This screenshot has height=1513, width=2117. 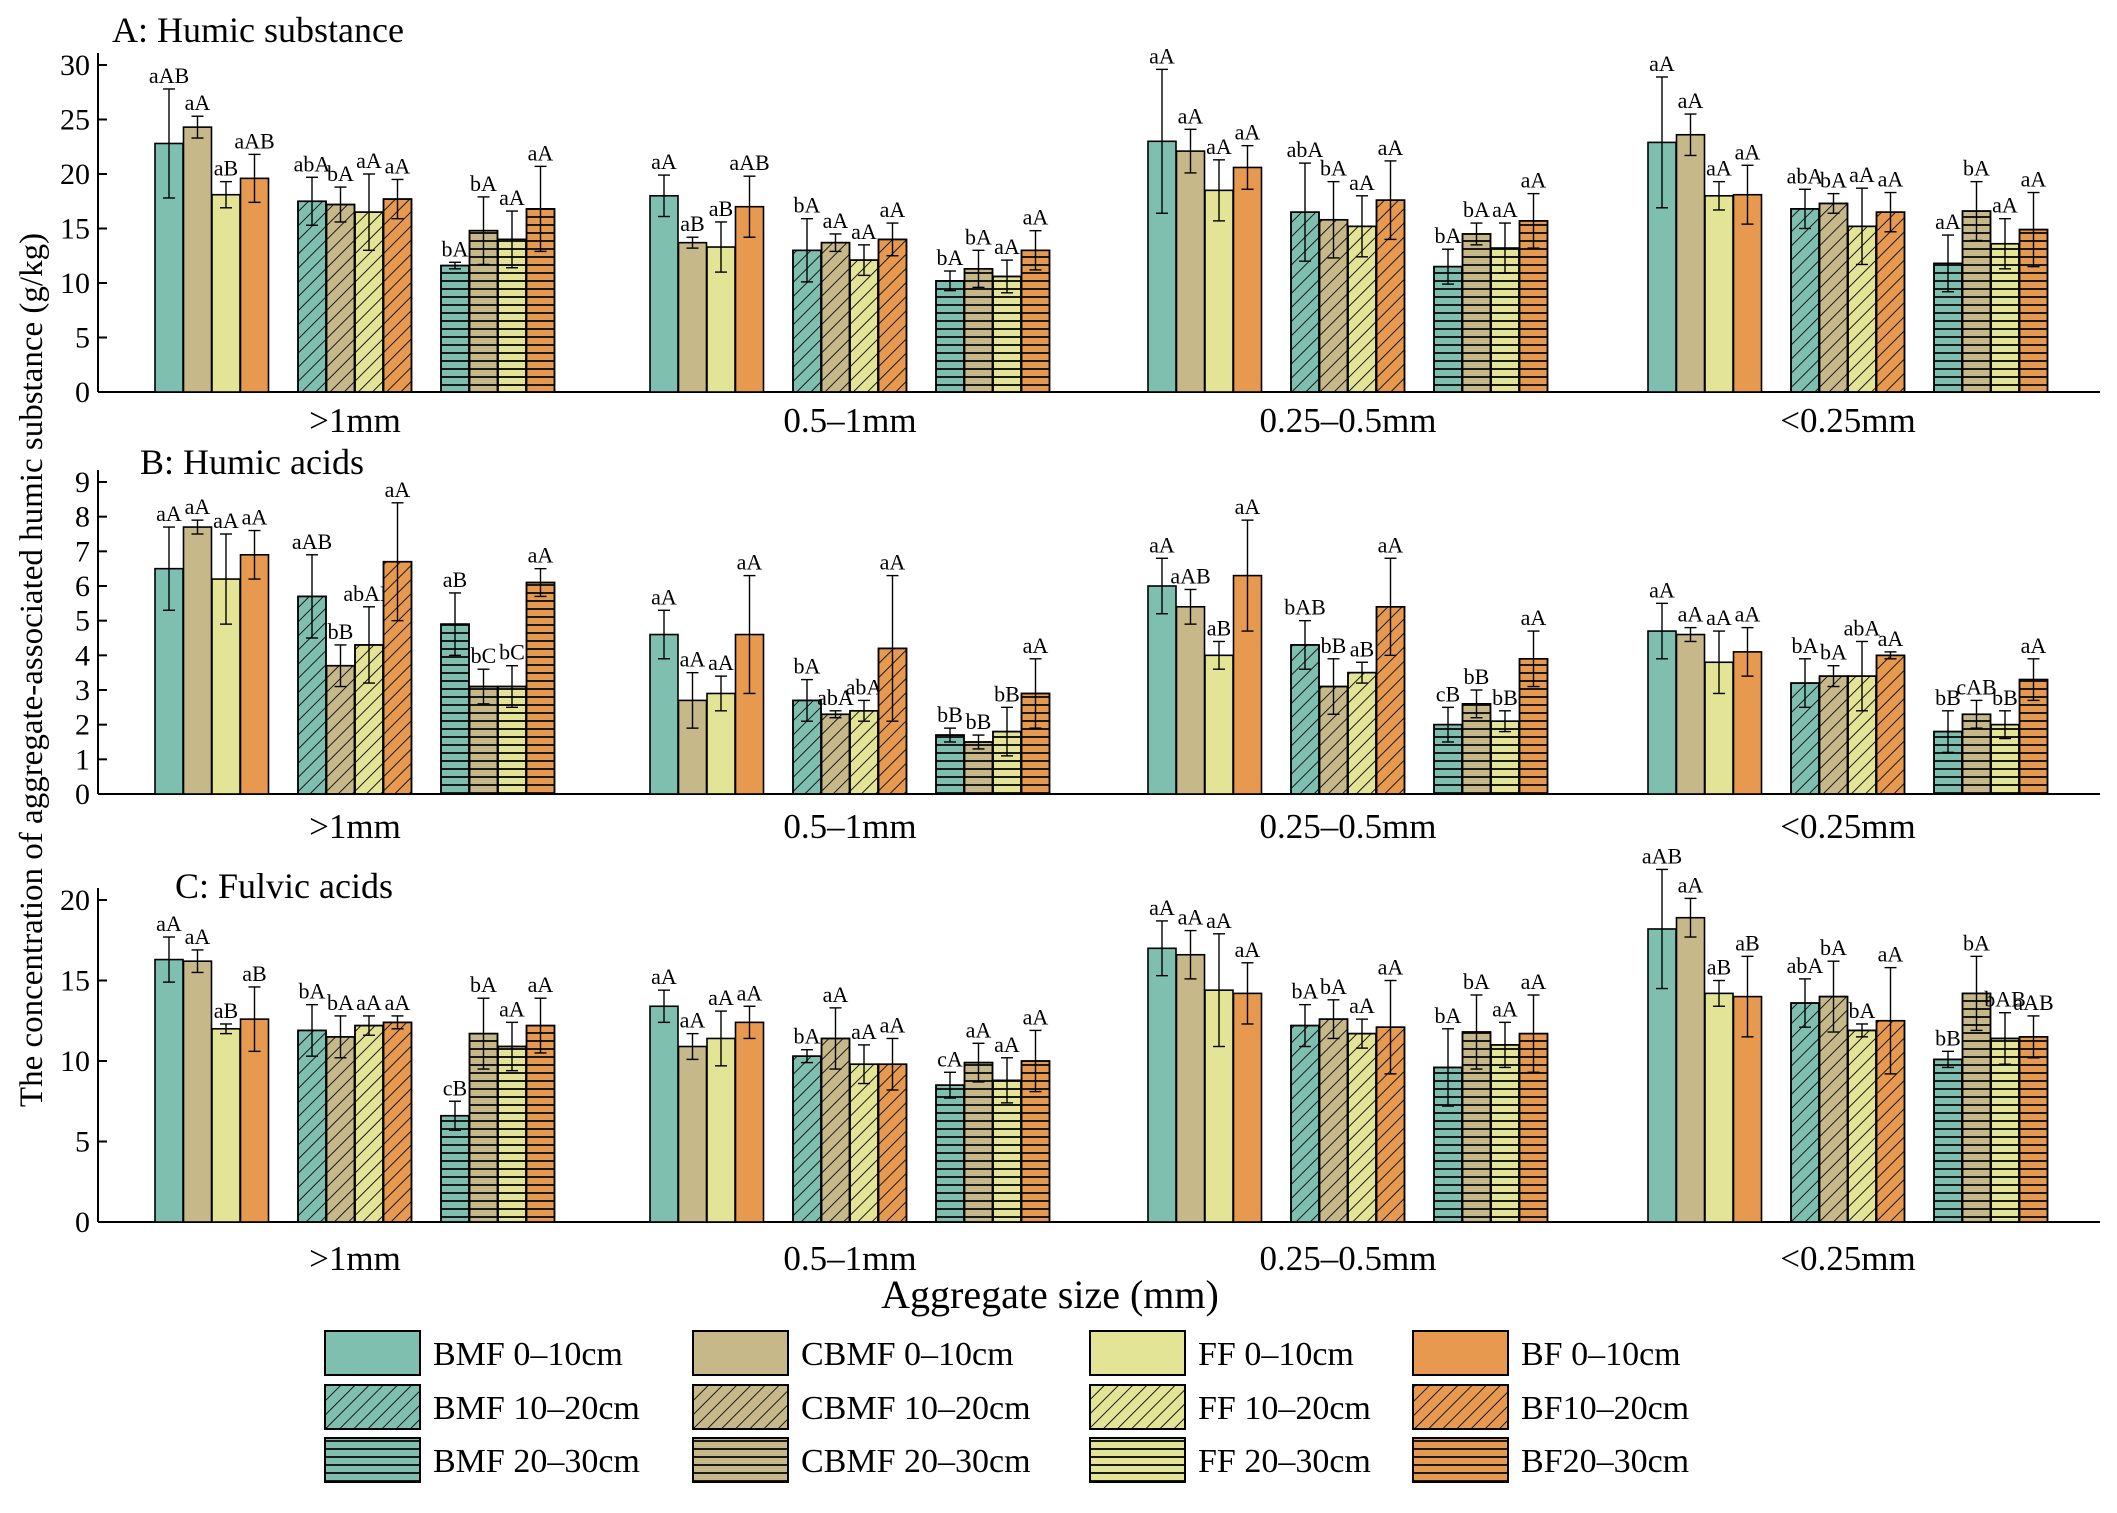 What do you see at coordinates (82, 551) in the screenshot?
I see `y-tick-label: 7` at bounding box center [82, 551].